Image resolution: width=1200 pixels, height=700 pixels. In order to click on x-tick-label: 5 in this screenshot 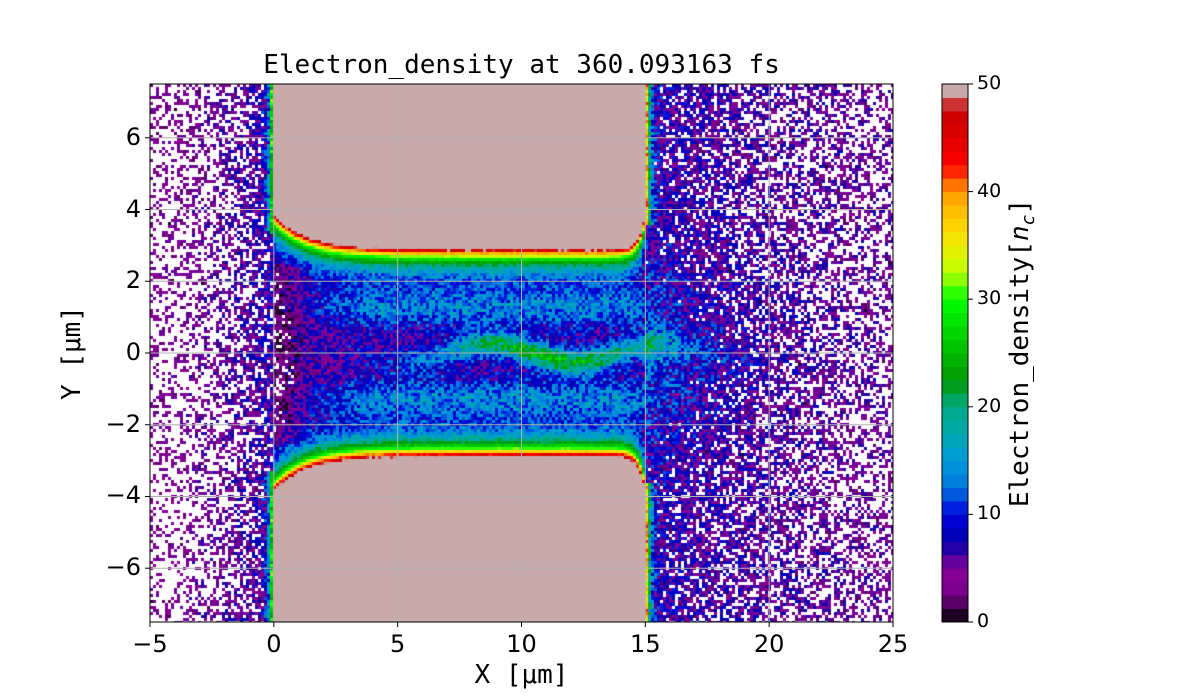, I will do `click(398, 644)`.